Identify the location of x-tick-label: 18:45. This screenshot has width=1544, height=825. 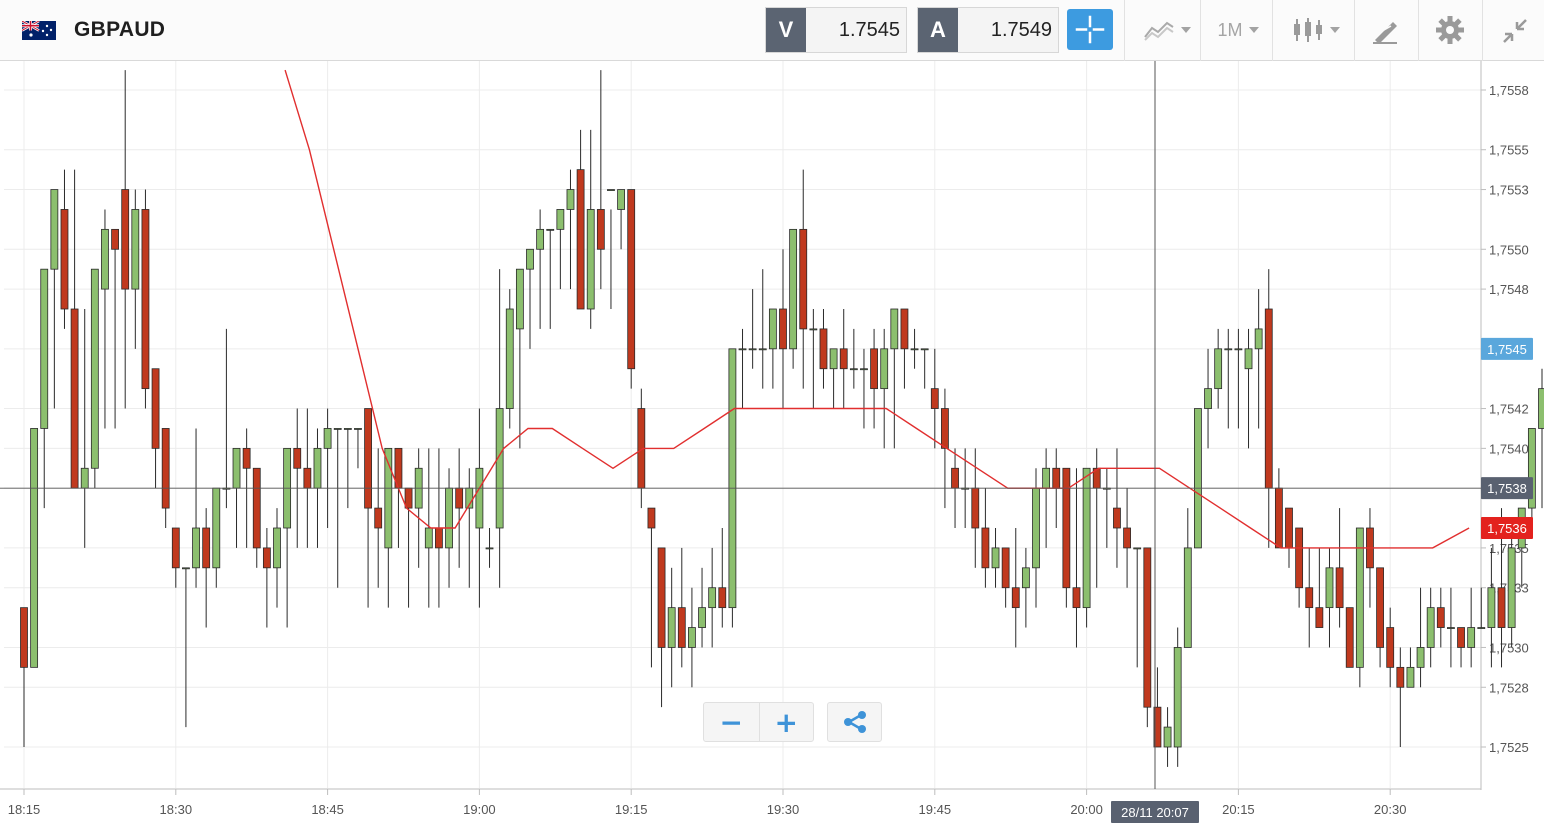
(327, 809).